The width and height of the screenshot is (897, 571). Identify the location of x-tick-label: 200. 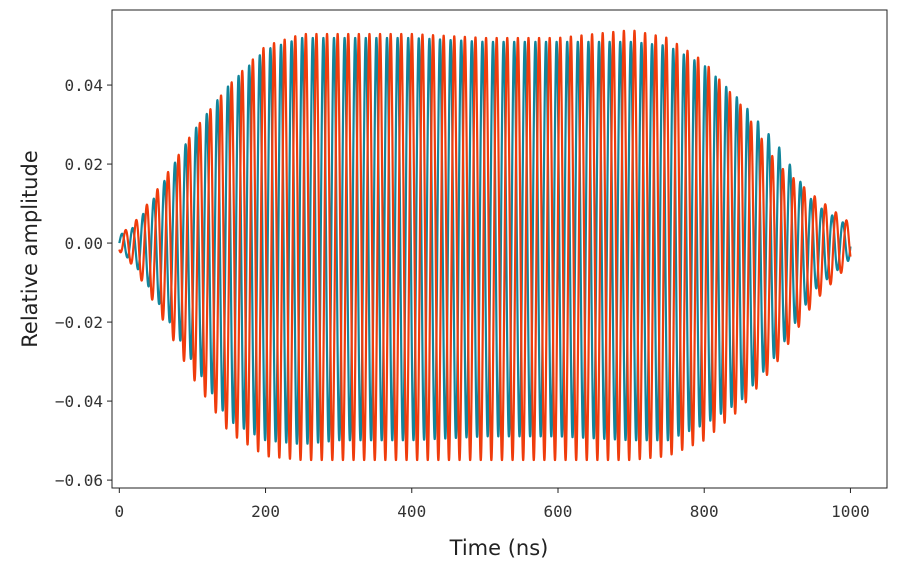
(265, 511).